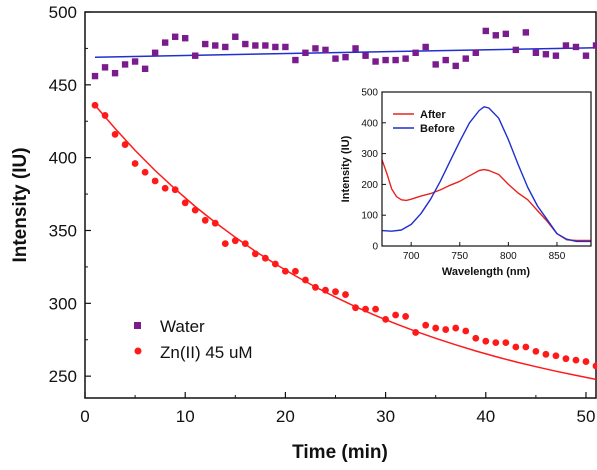 The width and height of the screenshot is (597, 470). Describe the element at coordinates (486, 174) in the screenshot. I see `inset-before-line` at that location.